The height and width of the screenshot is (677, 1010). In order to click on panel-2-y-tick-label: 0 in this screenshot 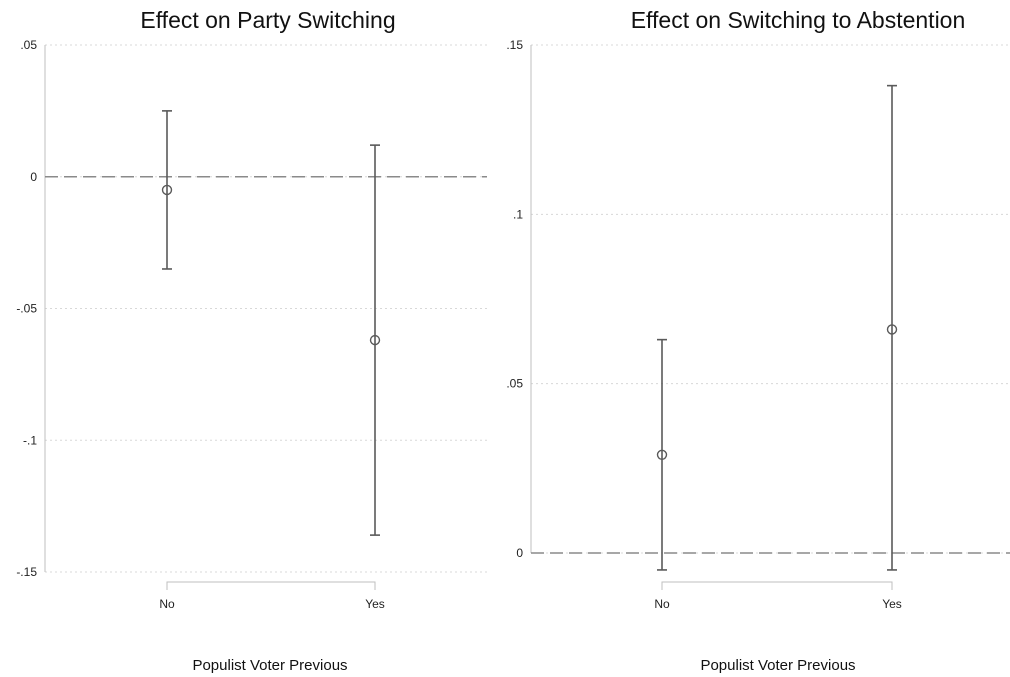, I will do `click(519, 553)`.